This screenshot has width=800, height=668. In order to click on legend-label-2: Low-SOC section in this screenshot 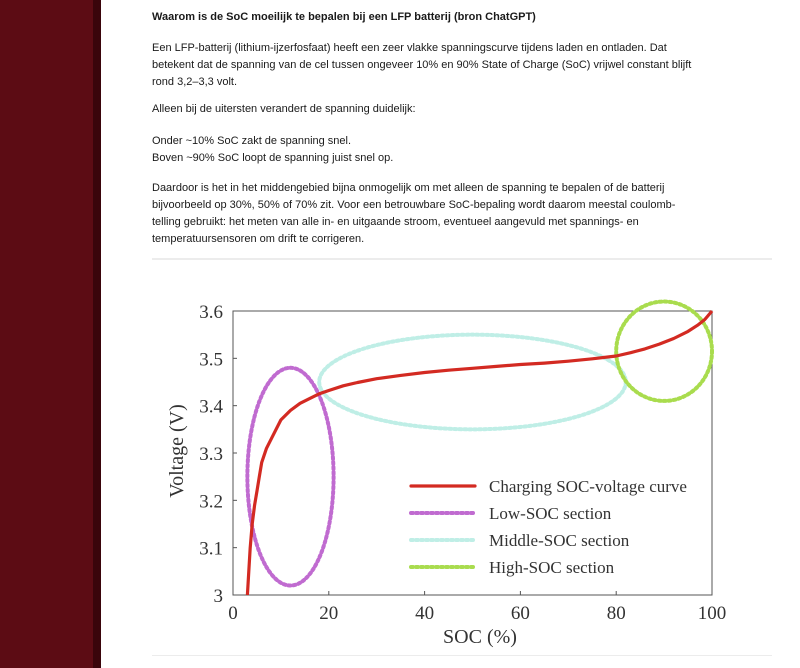, I will do `click(550, 513)`.